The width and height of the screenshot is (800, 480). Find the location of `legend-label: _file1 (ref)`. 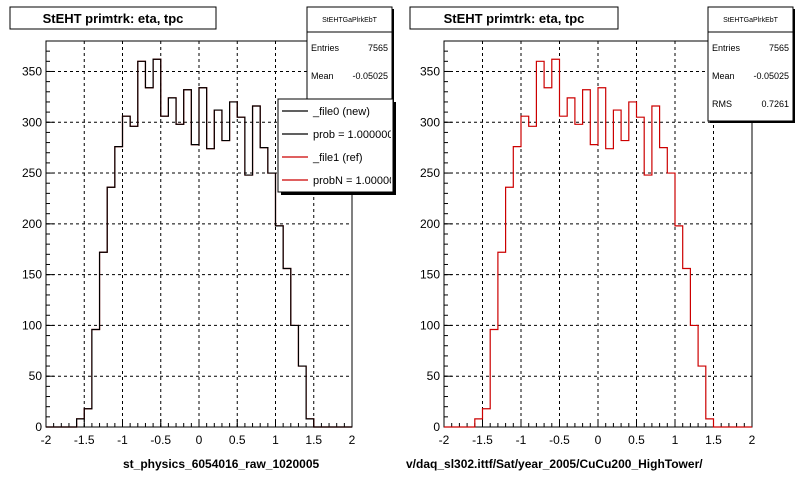

legend-label: _file1 (ref) is located at coordinates (337, 158).